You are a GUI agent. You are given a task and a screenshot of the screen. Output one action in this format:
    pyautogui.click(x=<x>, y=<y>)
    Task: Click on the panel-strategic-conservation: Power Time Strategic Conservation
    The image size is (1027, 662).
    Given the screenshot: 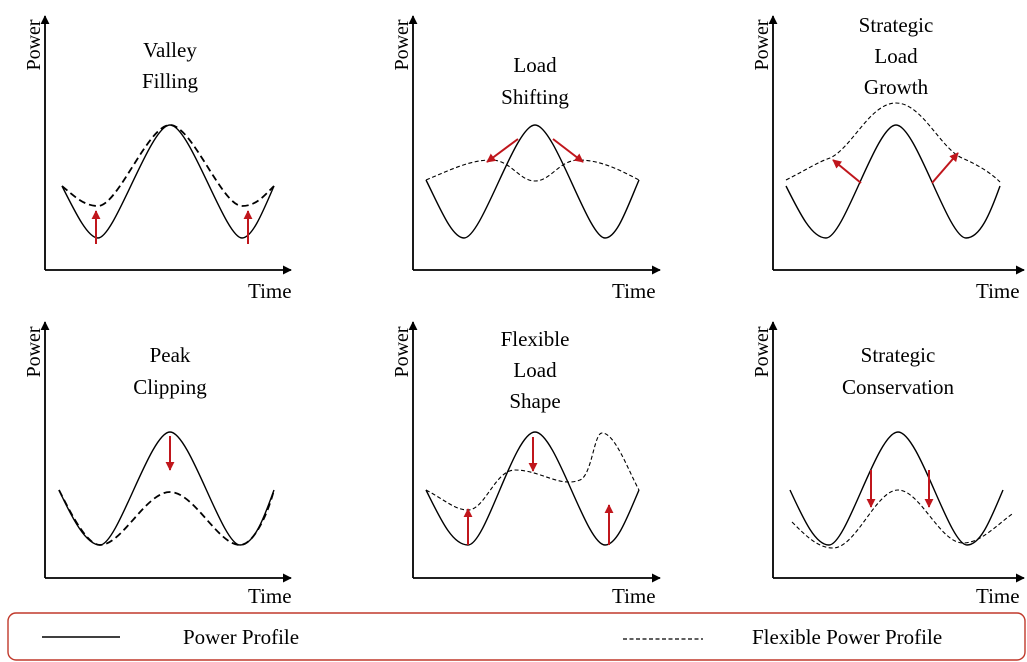 What is the action you would take?
    pyautogui.click(x=888, y=464)
    